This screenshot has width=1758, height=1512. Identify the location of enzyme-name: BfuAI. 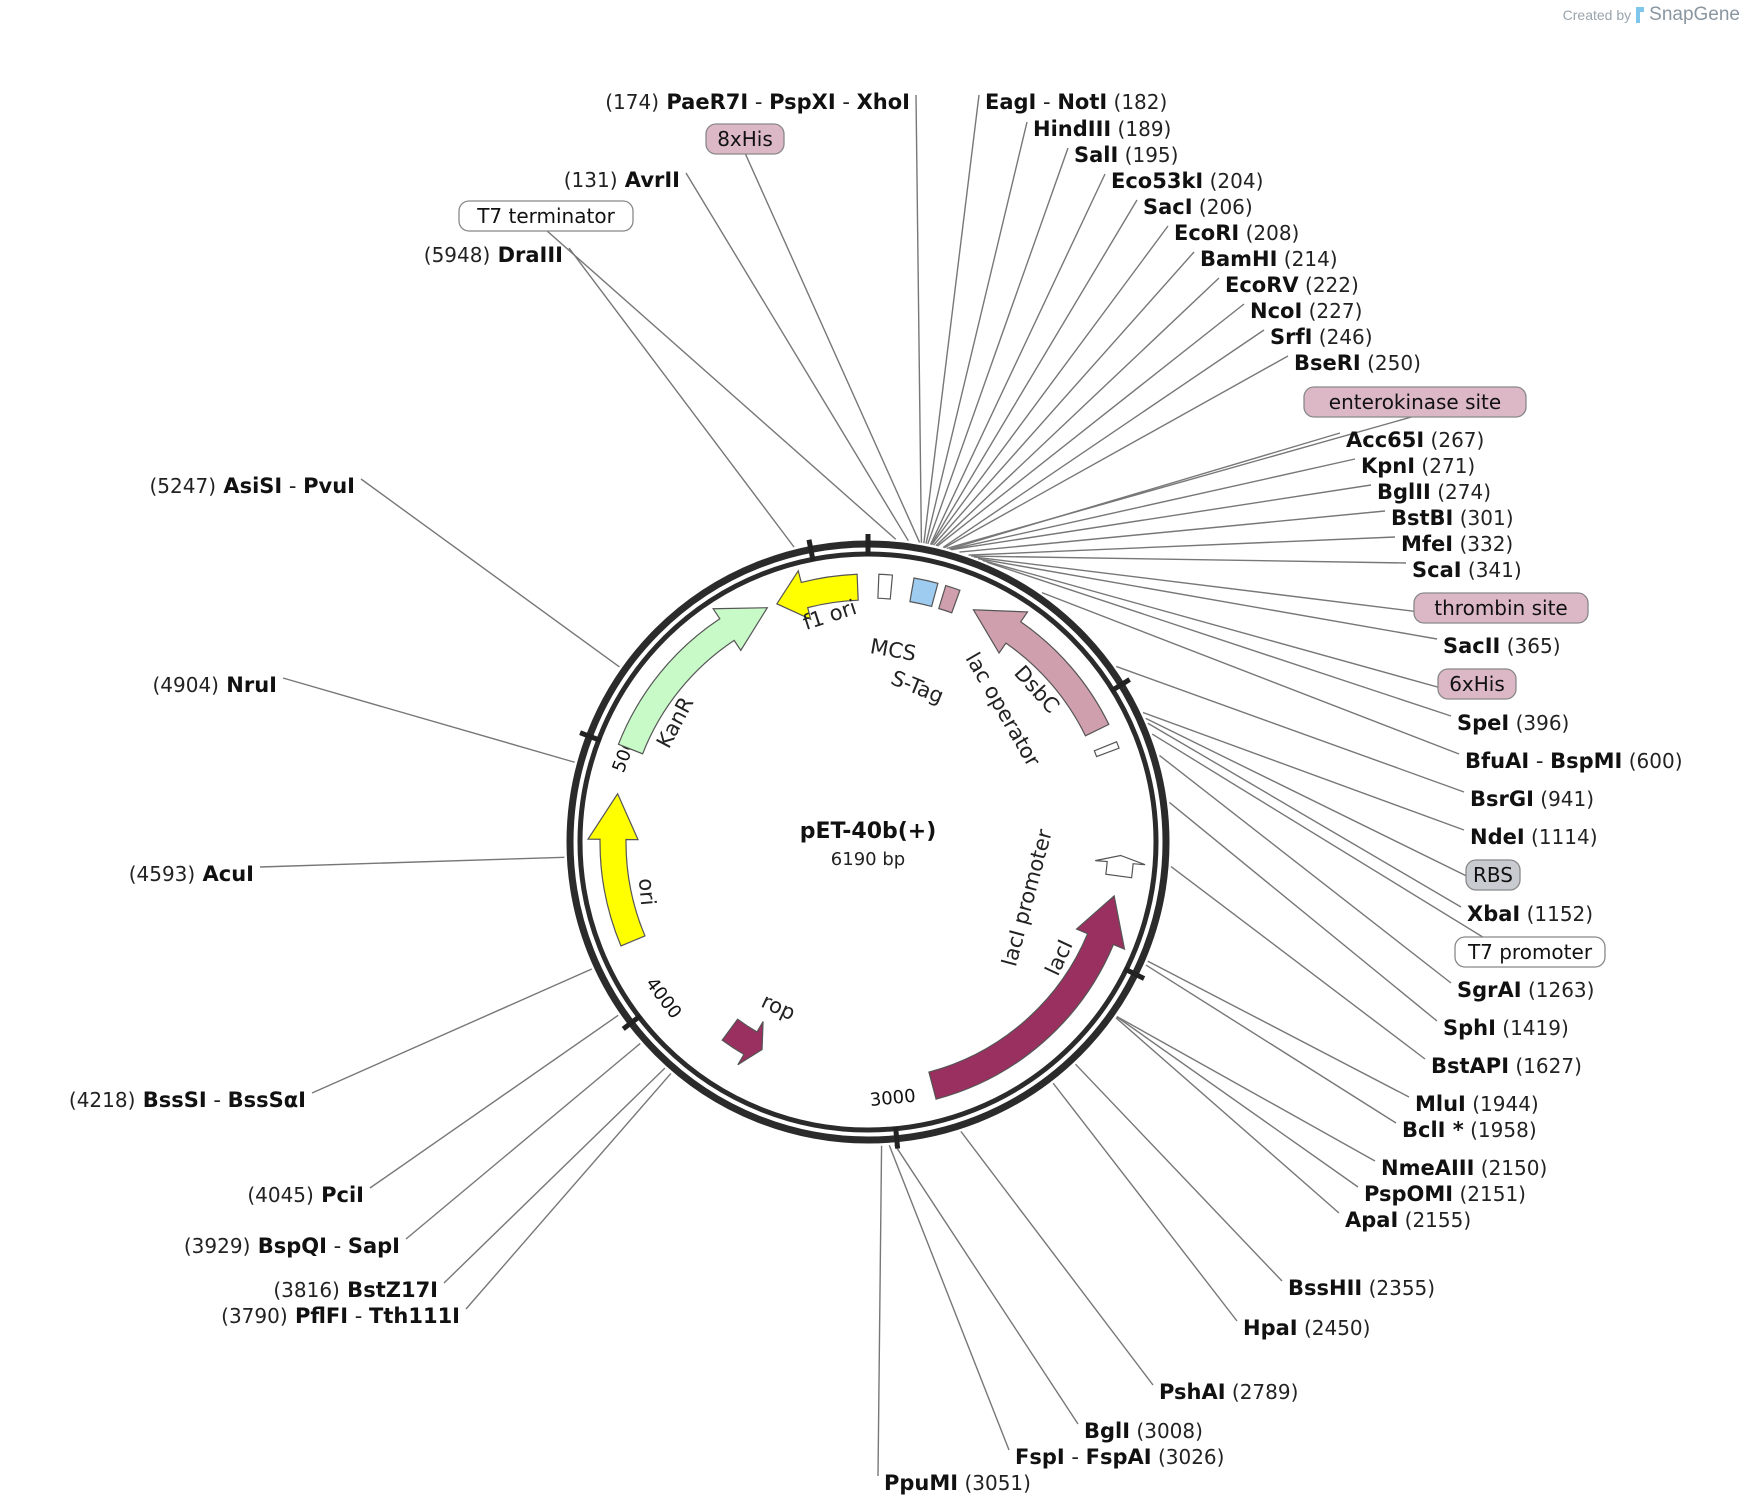
(1497, 761).